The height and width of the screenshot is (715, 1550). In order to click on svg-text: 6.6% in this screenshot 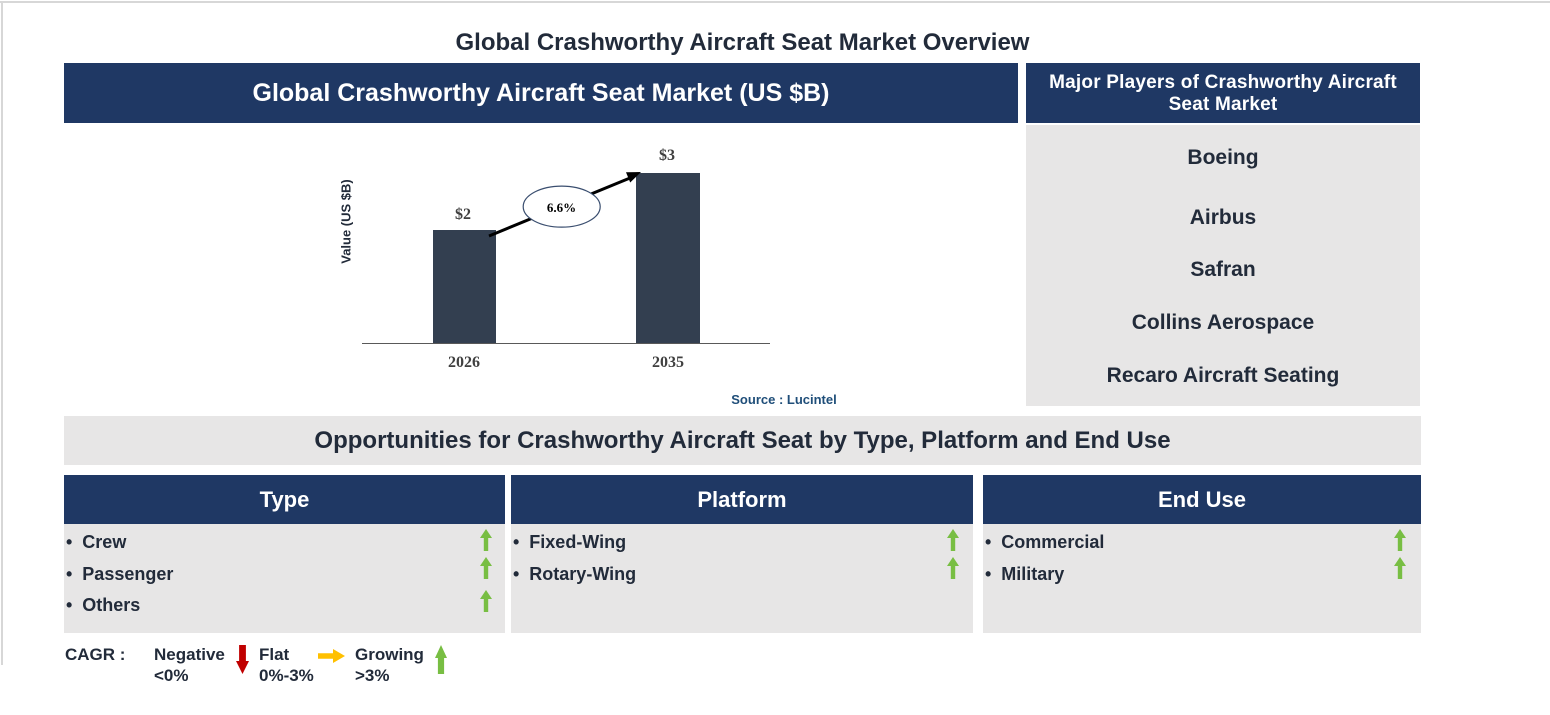, I will do `click(561, 207)`.